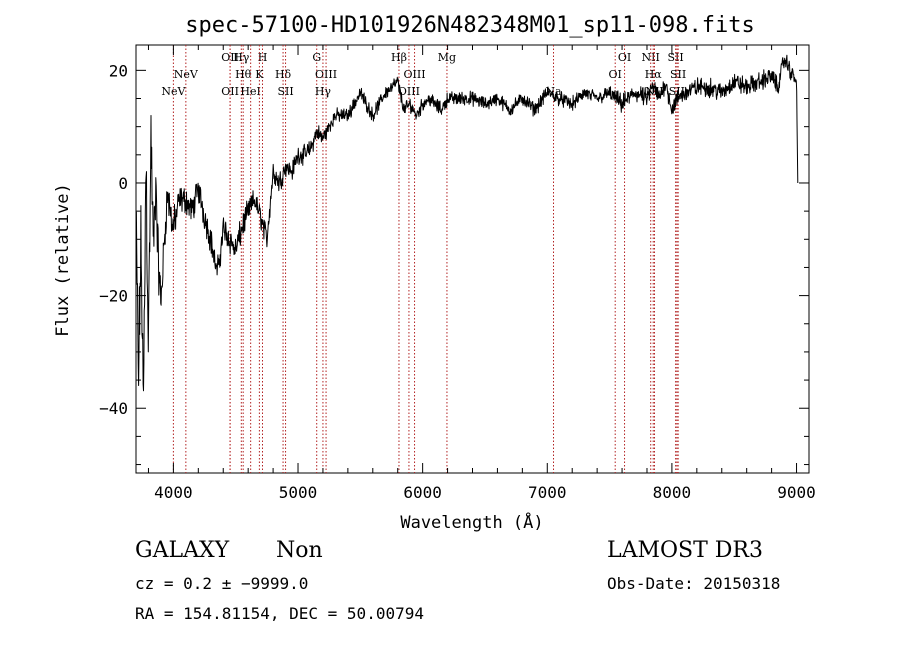  I want to click on line-label-11: G, so click(316, 57).